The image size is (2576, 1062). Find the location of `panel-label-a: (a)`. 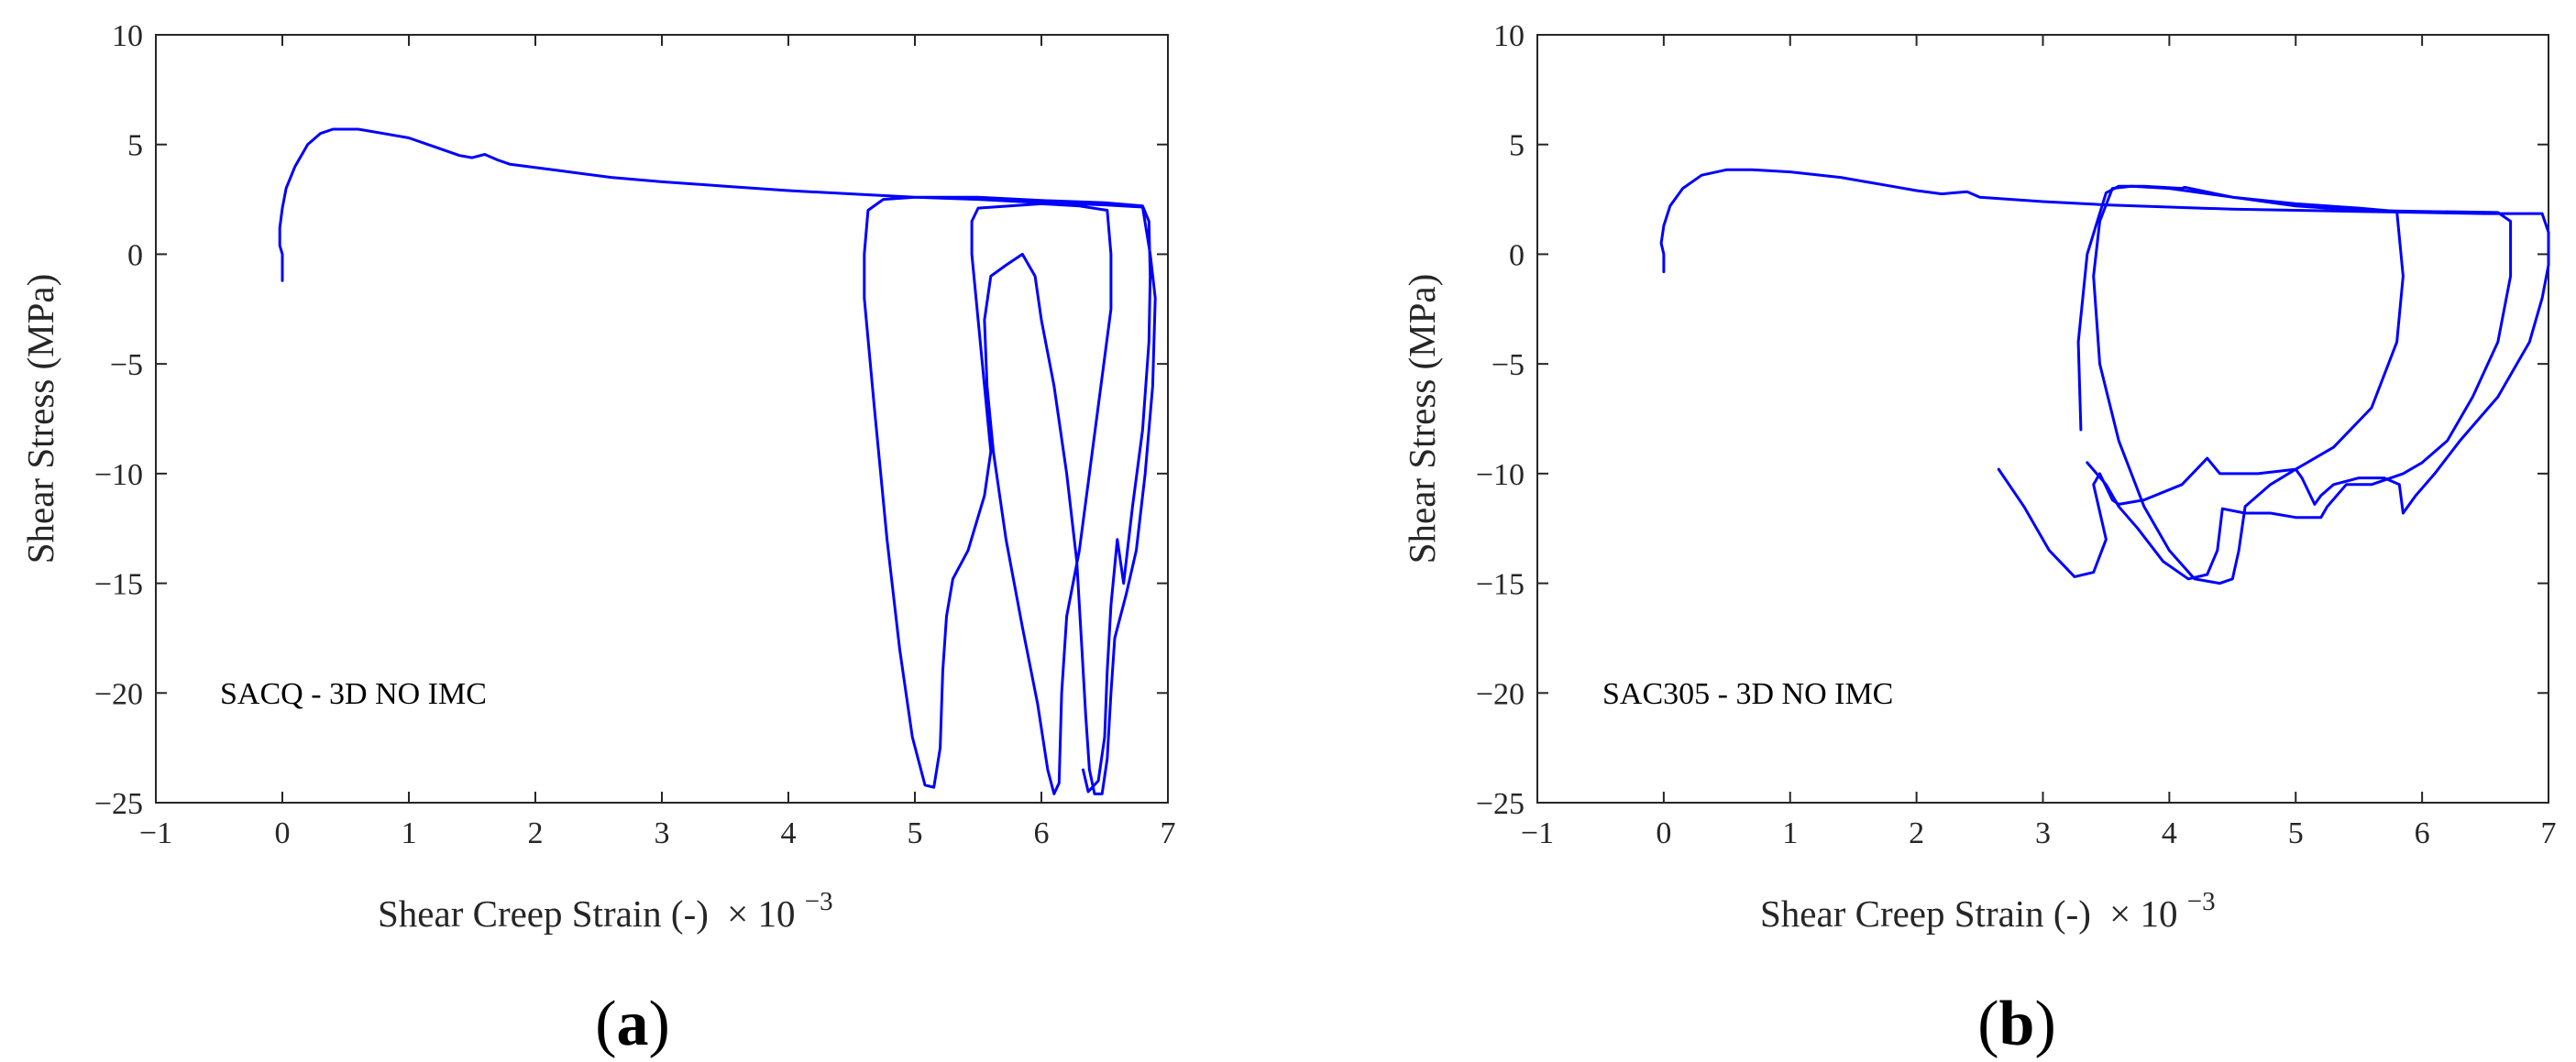

panel-label-a: (a) is located at coordinates (632, 1024).